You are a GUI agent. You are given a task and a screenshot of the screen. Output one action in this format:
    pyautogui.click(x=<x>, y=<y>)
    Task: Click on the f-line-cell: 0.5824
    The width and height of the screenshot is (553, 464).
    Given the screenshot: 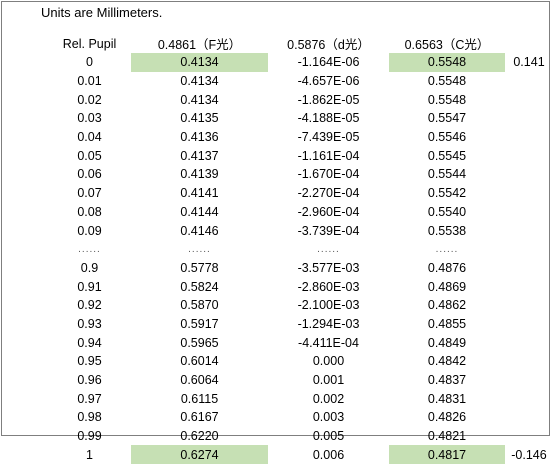 What is the action you would take?
    pyautogui.click(x=199, y=286)
    